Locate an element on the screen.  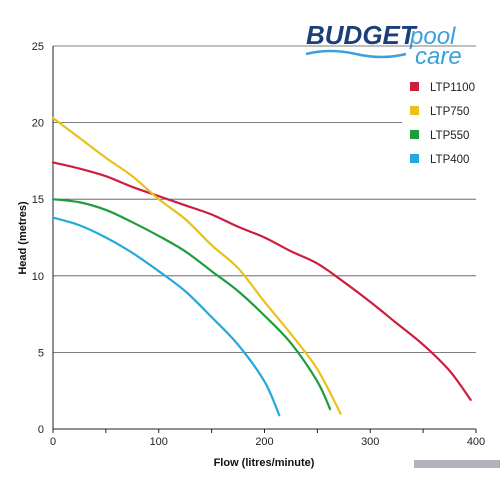
y-tick-label-1: 5 is located at coordinates (41, 353).